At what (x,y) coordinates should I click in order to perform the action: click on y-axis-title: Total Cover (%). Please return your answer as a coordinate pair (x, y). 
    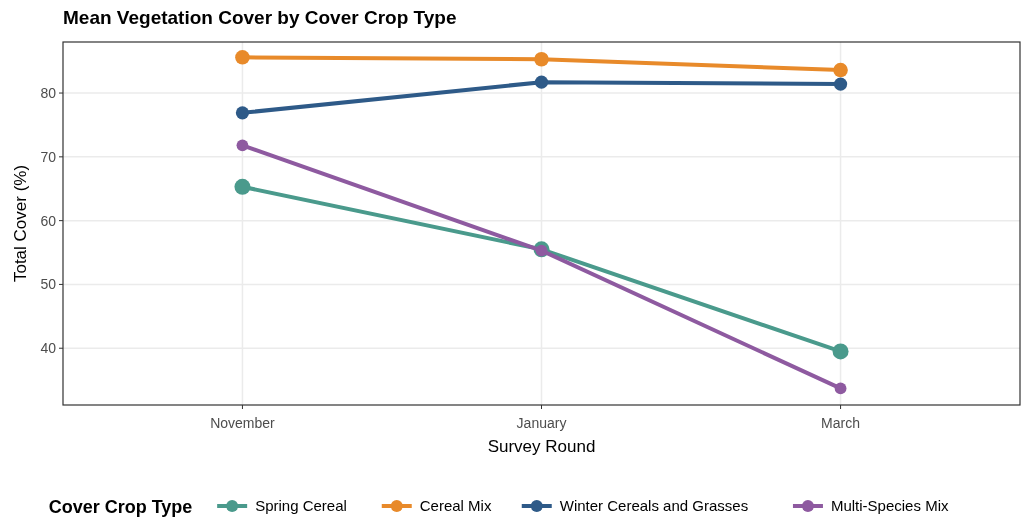
    Looking at the image, I should click on (20, 223).